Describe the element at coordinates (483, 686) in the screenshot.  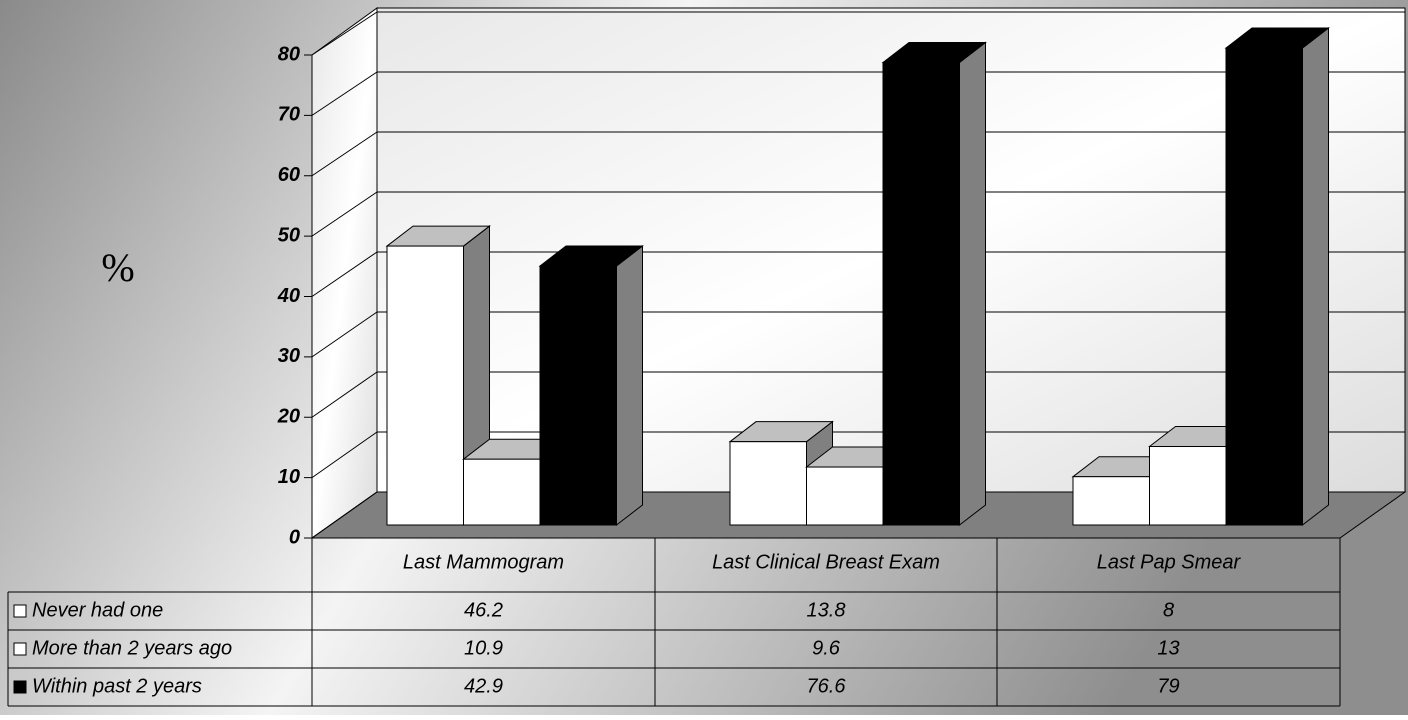
I see `table-value: 42.9` at that location.